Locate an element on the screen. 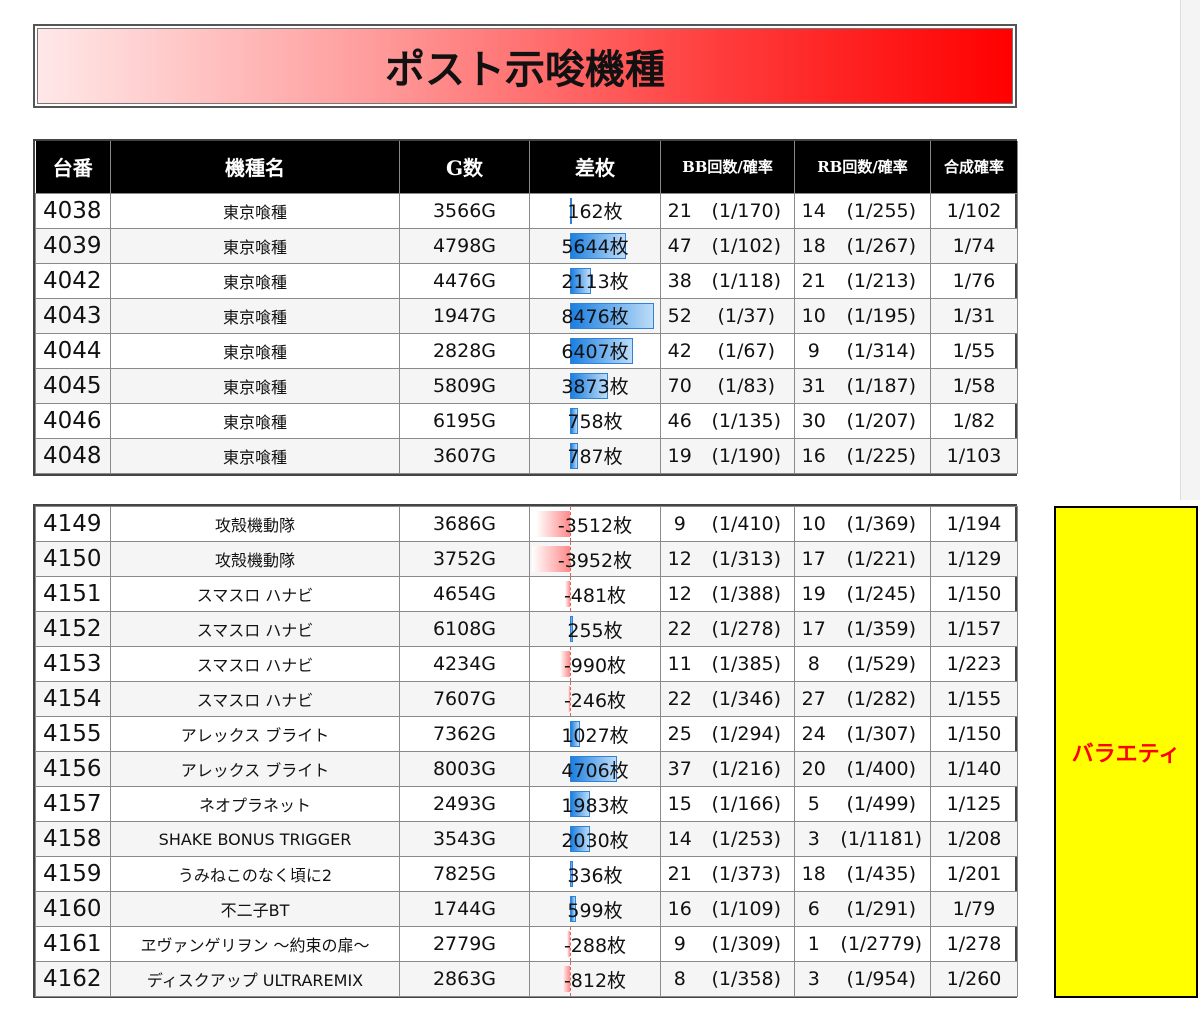 The height and width of the screenshot is (1034, 1200). rb-count: 17 is located at coordinates (813, 629).